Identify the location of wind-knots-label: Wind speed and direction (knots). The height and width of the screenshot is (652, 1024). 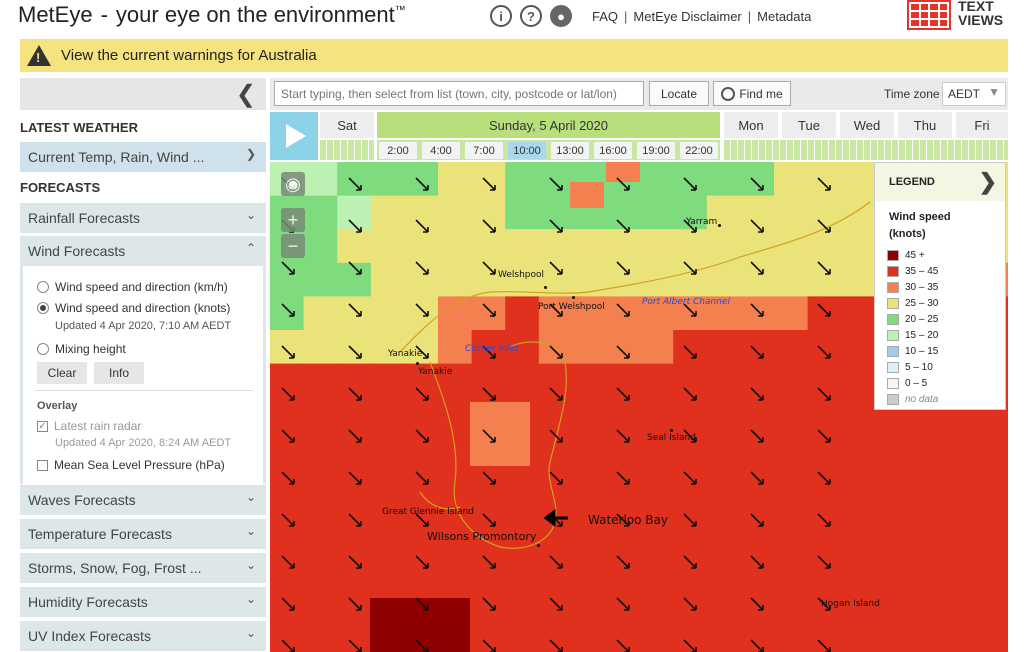
(143, 308).